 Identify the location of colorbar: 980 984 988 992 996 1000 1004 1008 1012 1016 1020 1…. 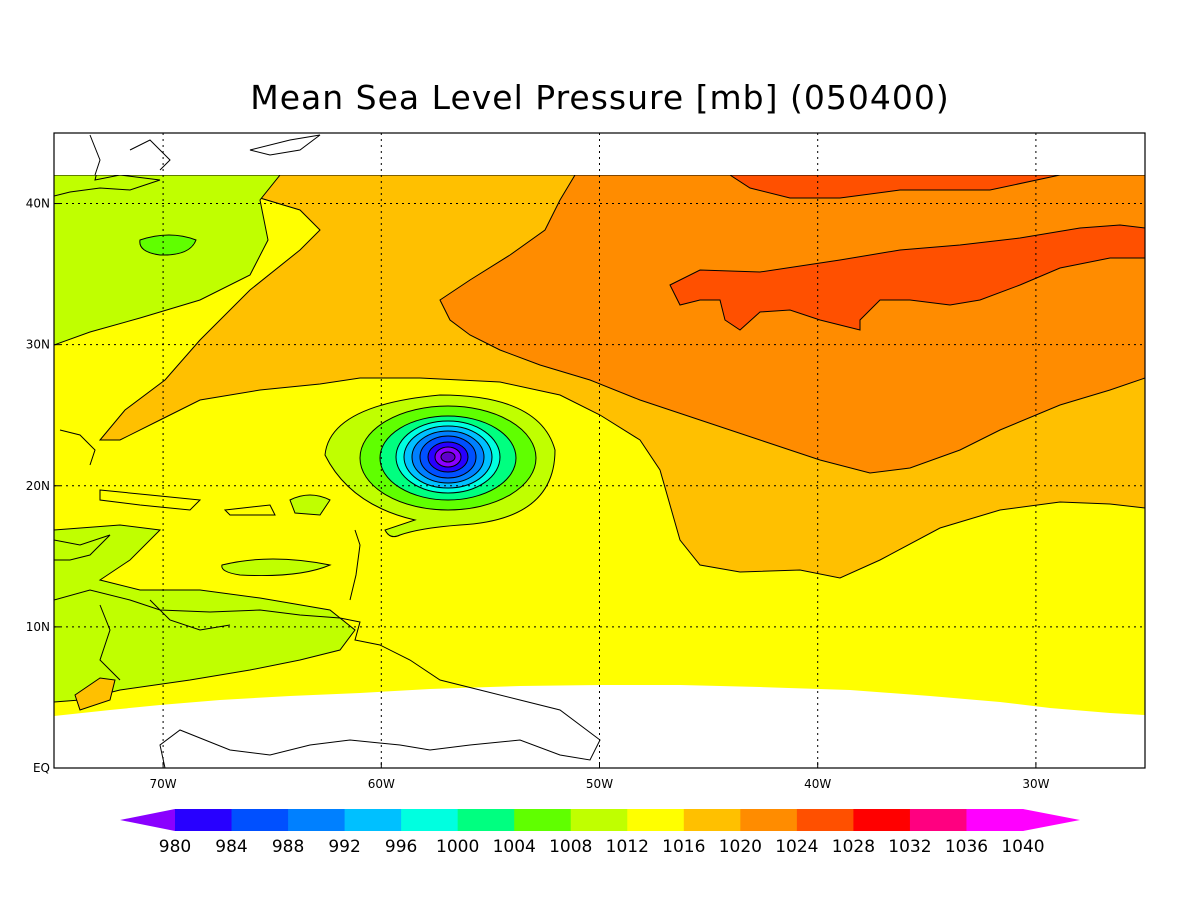
(600, 833).